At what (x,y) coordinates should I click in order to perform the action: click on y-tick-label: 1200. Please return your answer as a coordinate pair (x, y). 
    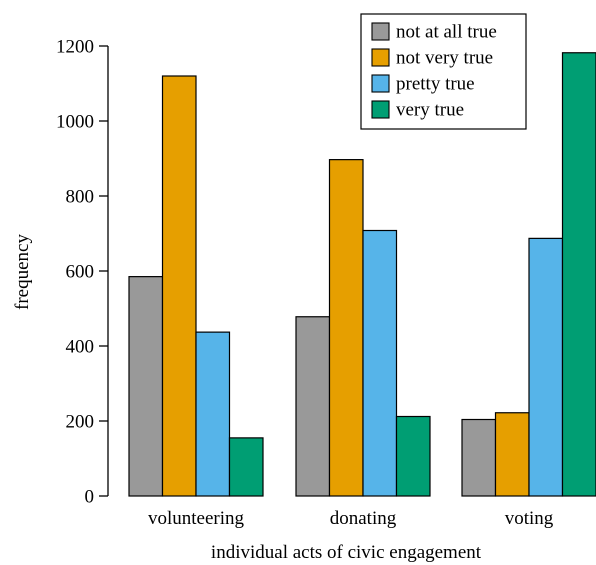
    Looking at the image, I should click on (75, 47).